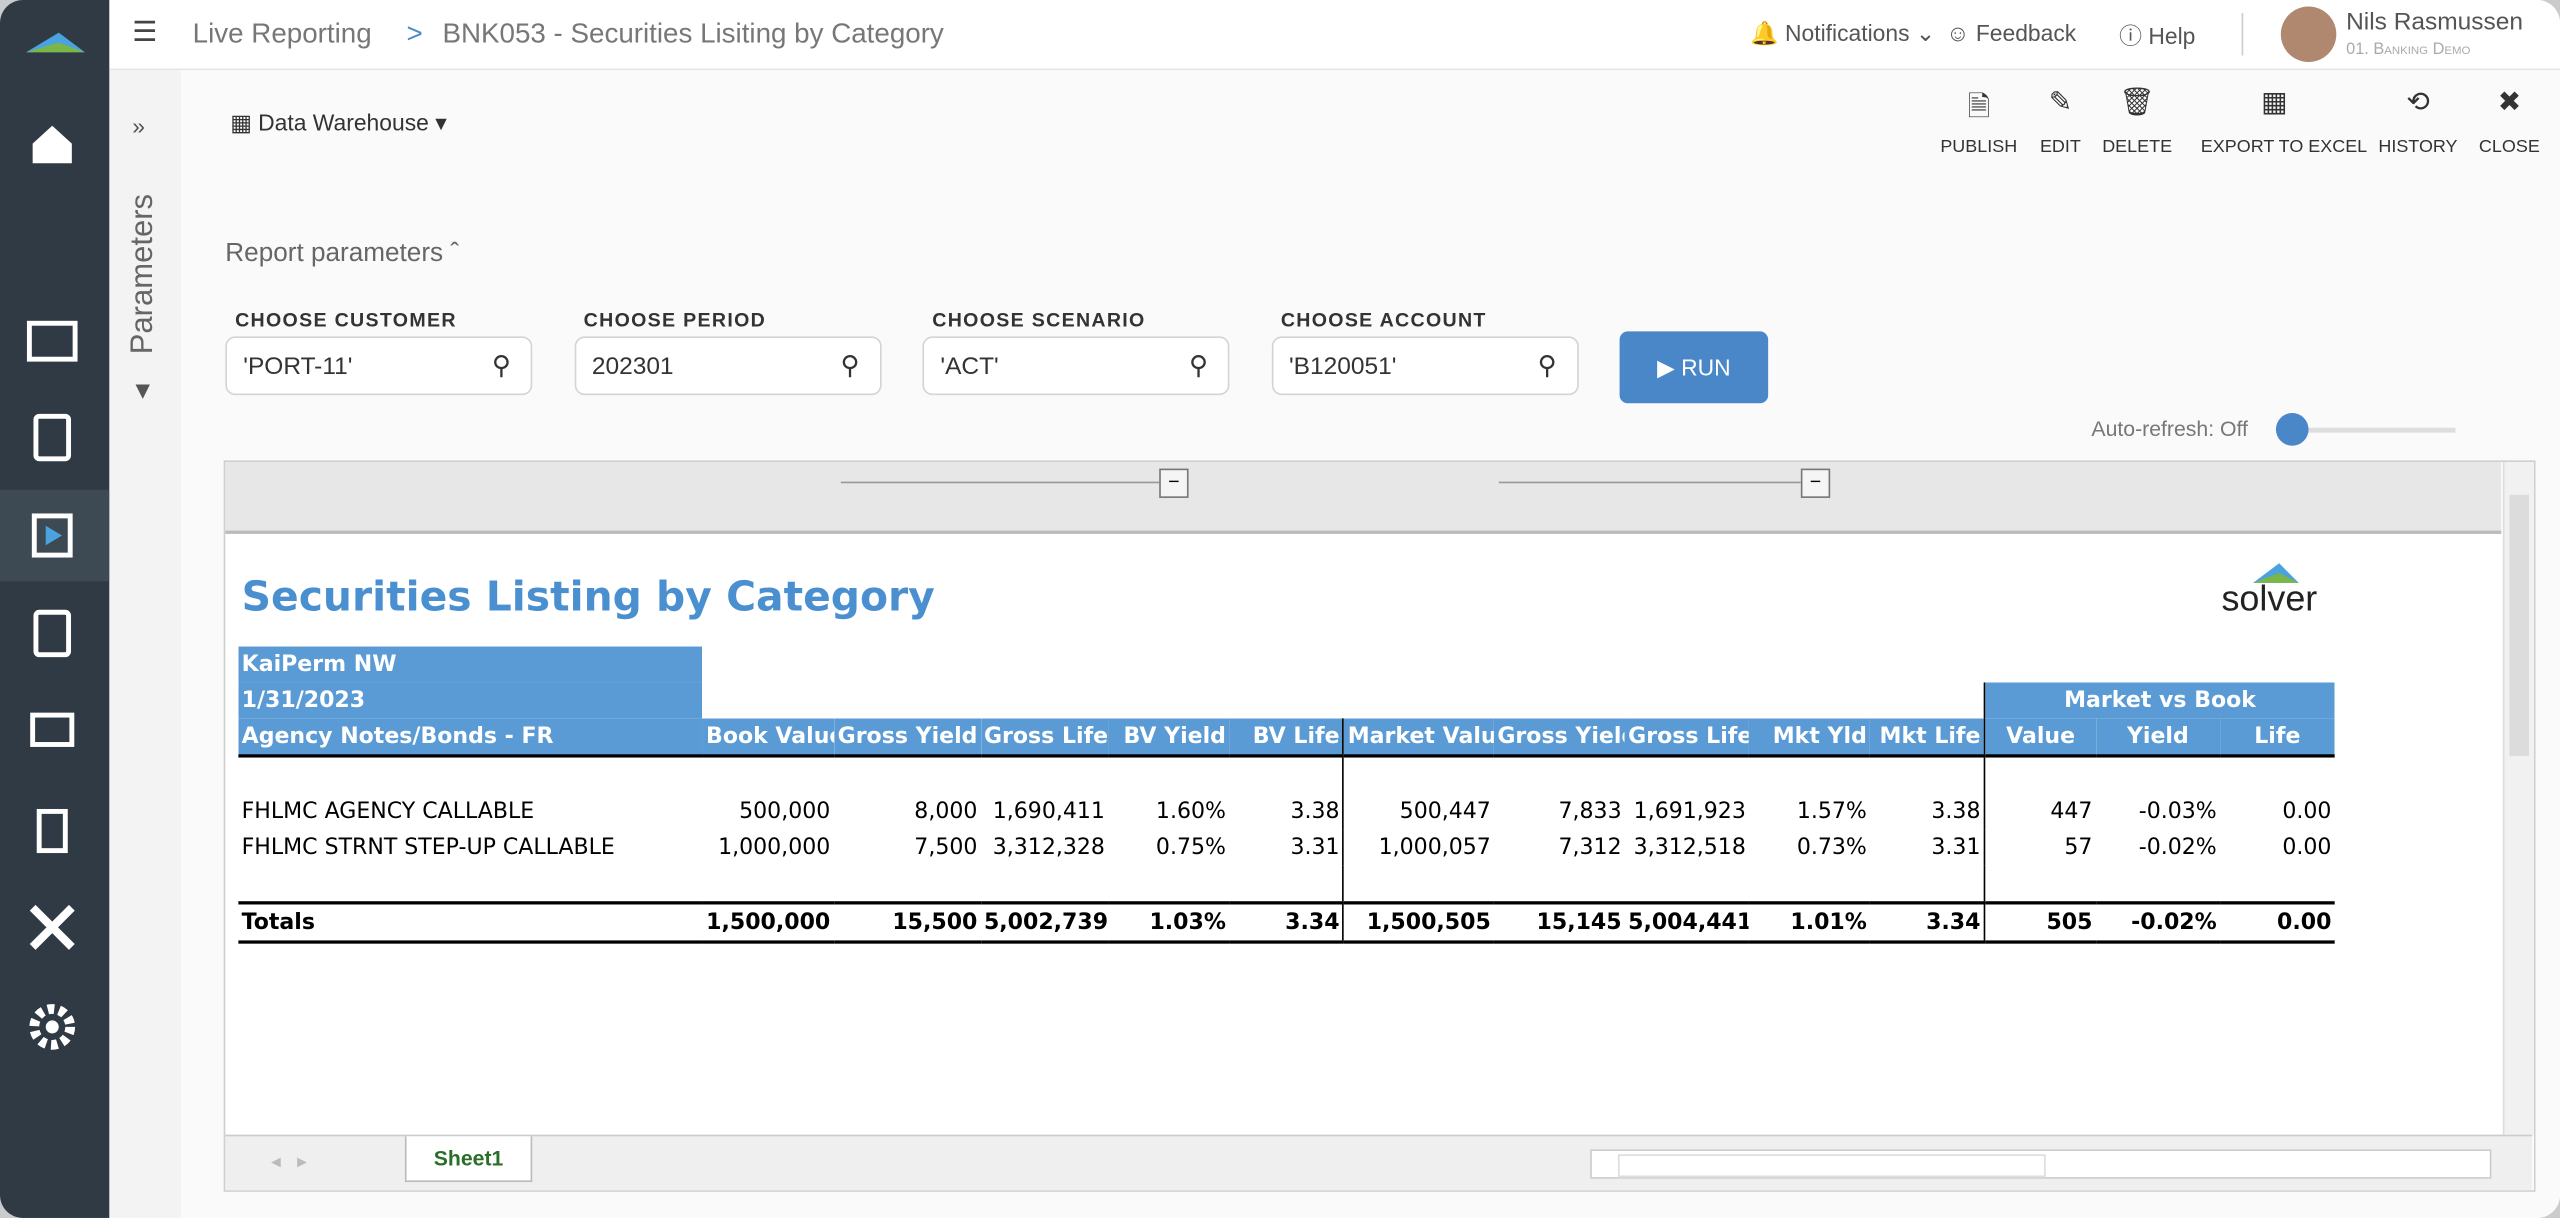  I want to click on breadcrumb-root: Live Reporting, so click(282, 33).